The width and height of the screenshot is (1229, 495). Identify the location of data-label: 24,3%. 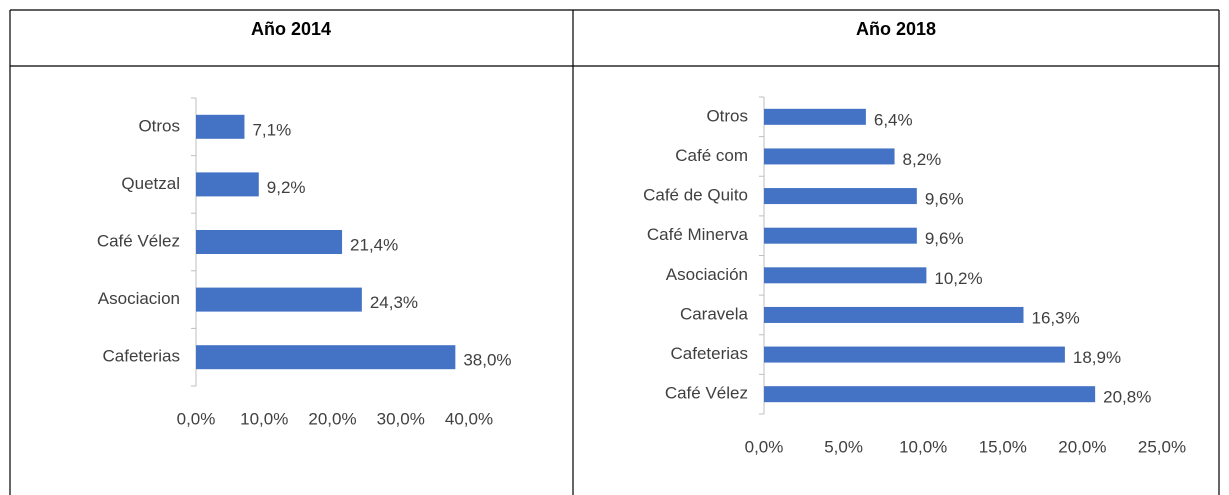
(394, 302).